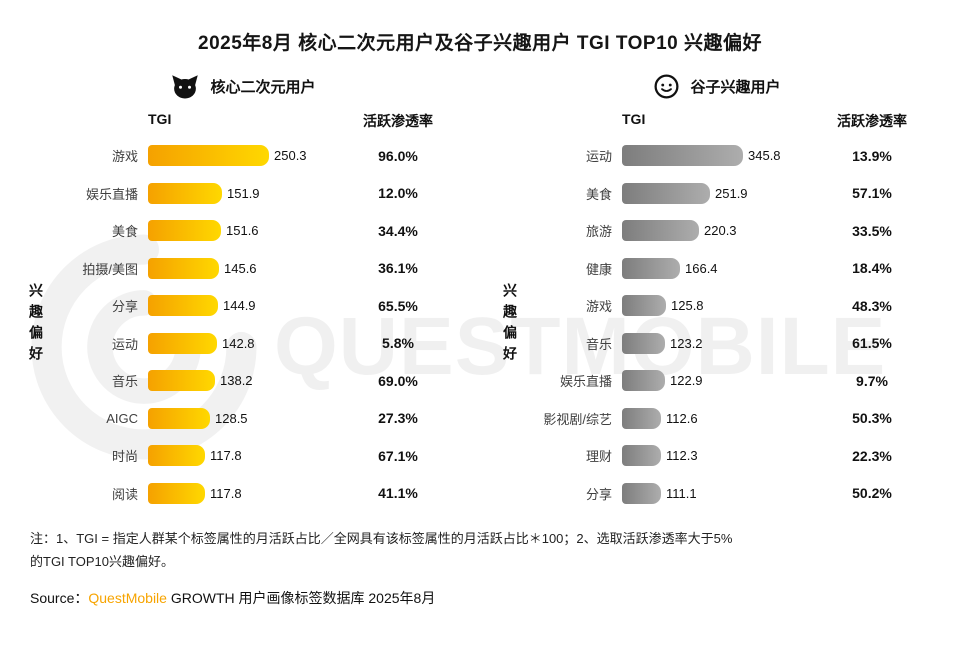  I want to click on penetration-value: 57.1%, so click(872, 193).